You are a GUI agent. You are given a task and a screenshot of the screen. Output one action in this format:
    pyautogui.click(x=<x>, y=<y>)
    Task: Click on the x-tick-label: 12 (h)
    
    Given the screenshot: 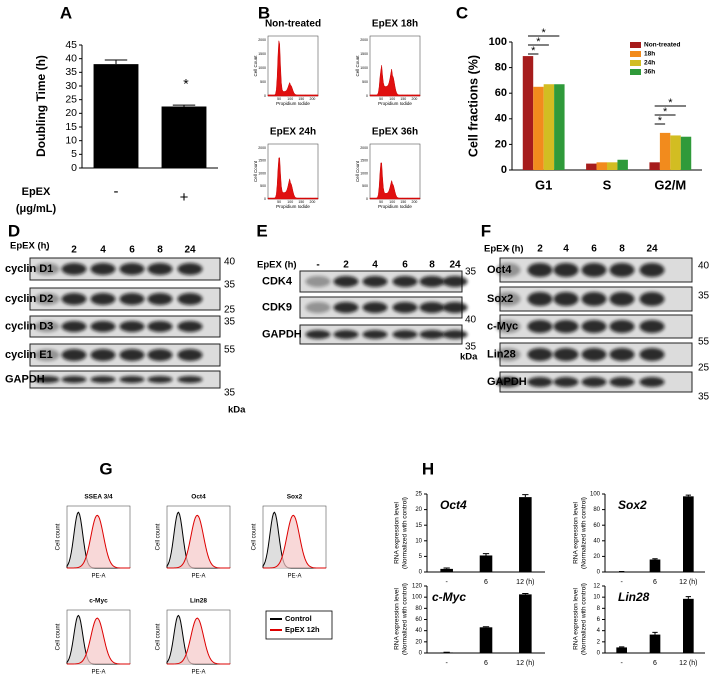 What is the action you would take?
    pyautogui.click(x=688, y=582)
    